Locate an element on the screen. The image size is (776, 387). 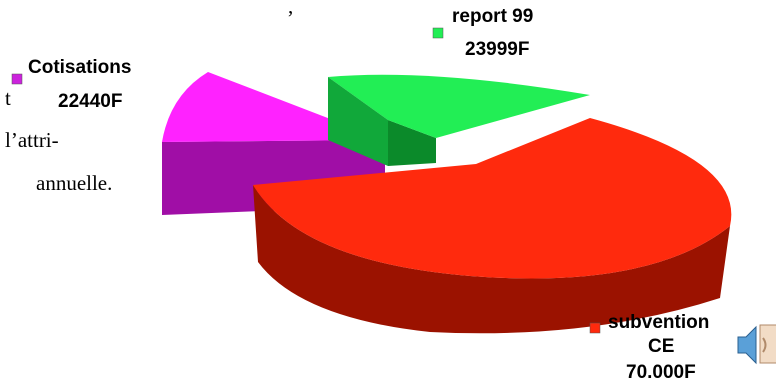
label-subvention-value: 70.000F is located at coordinates (661, 372).